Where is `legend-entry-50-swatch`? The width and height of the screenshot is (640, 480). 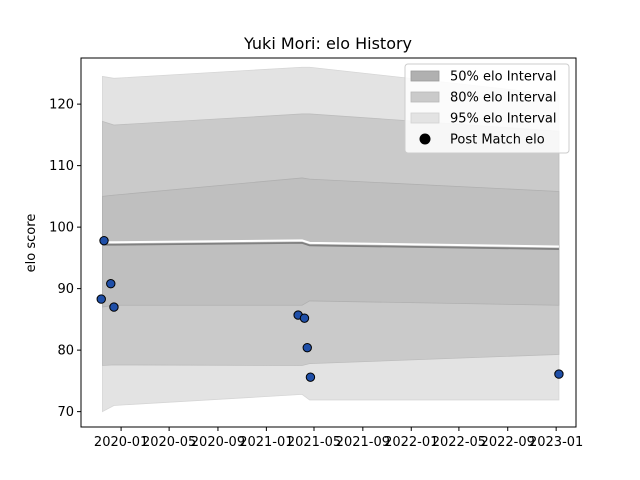
legend-entry-50-swatch is located at coordinates (425, 76).